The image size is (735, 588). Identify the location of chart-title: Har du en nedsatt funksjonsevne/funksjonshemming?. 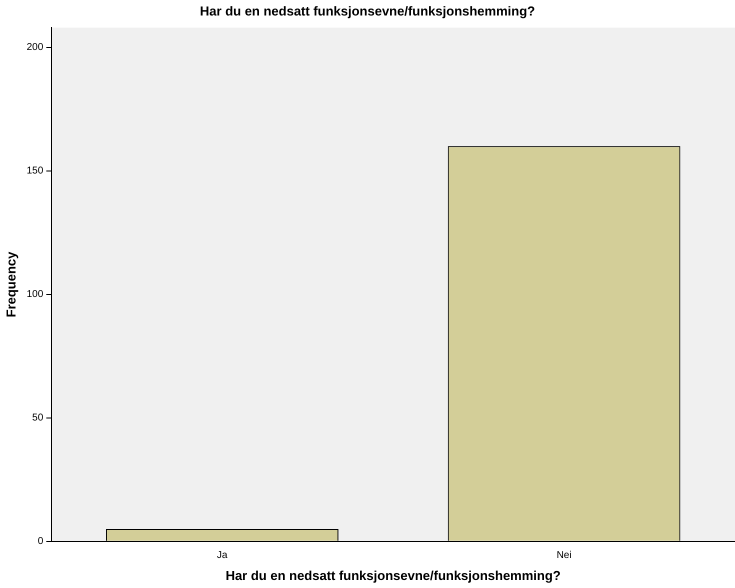
(368, 10).